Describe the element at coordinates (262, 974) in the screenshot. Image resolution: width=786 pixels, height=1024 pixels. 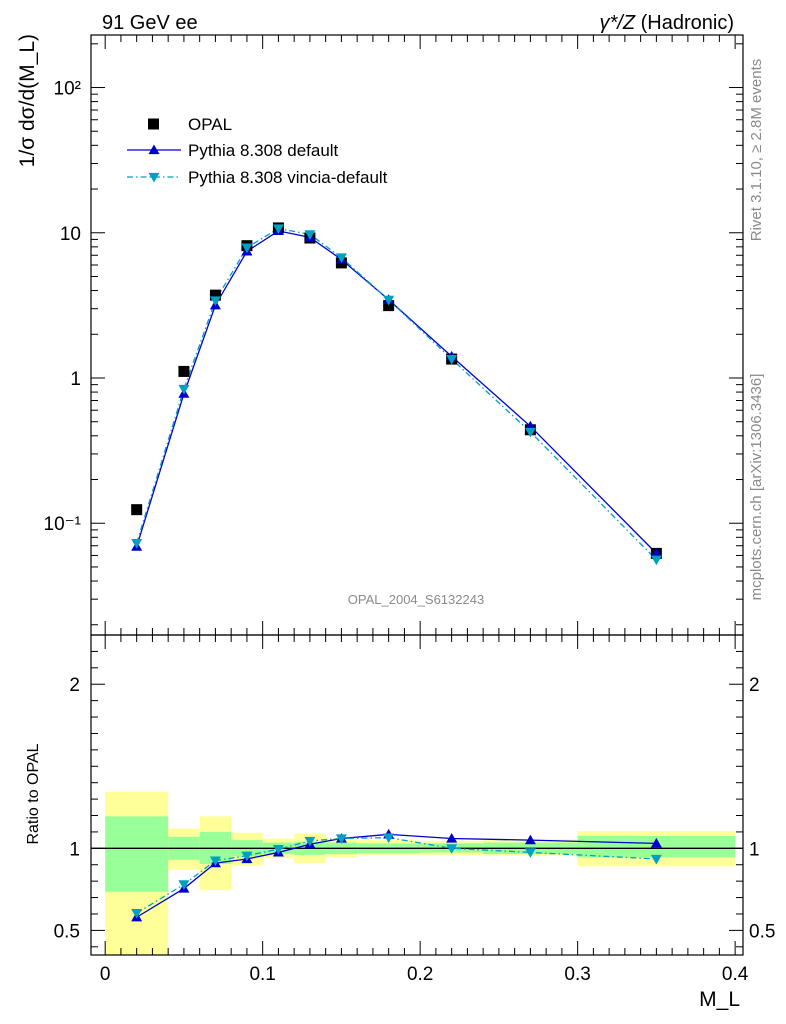
I see `x-tick-label: 0.1` at that location.